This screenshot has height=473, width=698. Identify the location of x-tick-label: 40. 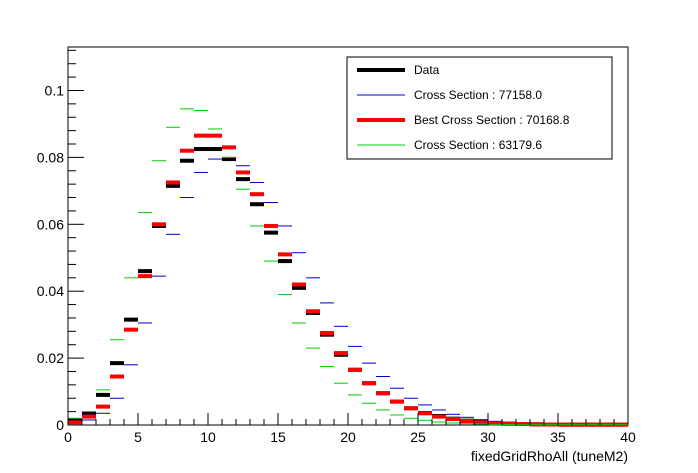
(628, 437).